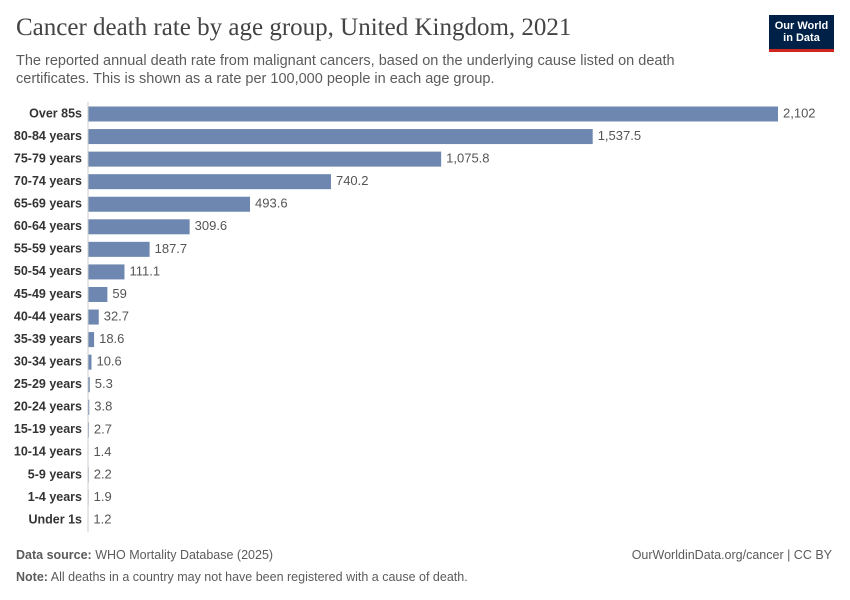 This screenshot has height=600, width=850. Describe the element at coordinates (48, 158) in the screenshot. I see `y-tick-label: 75-79 years` at that location.